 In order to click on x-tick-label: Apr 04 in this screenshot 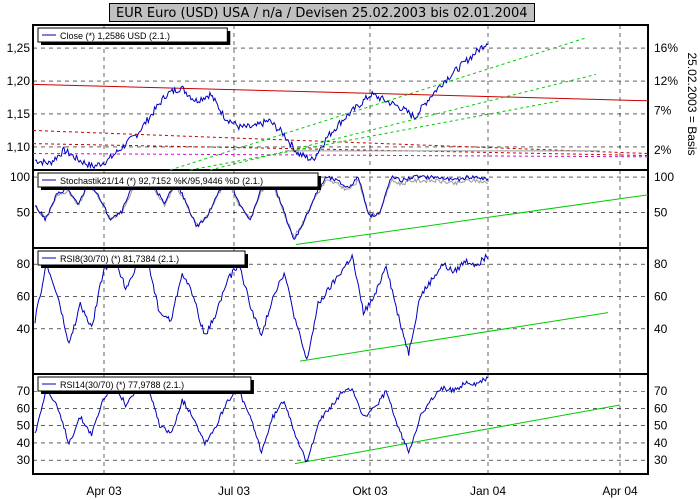, I will do `click(620, 491)`.